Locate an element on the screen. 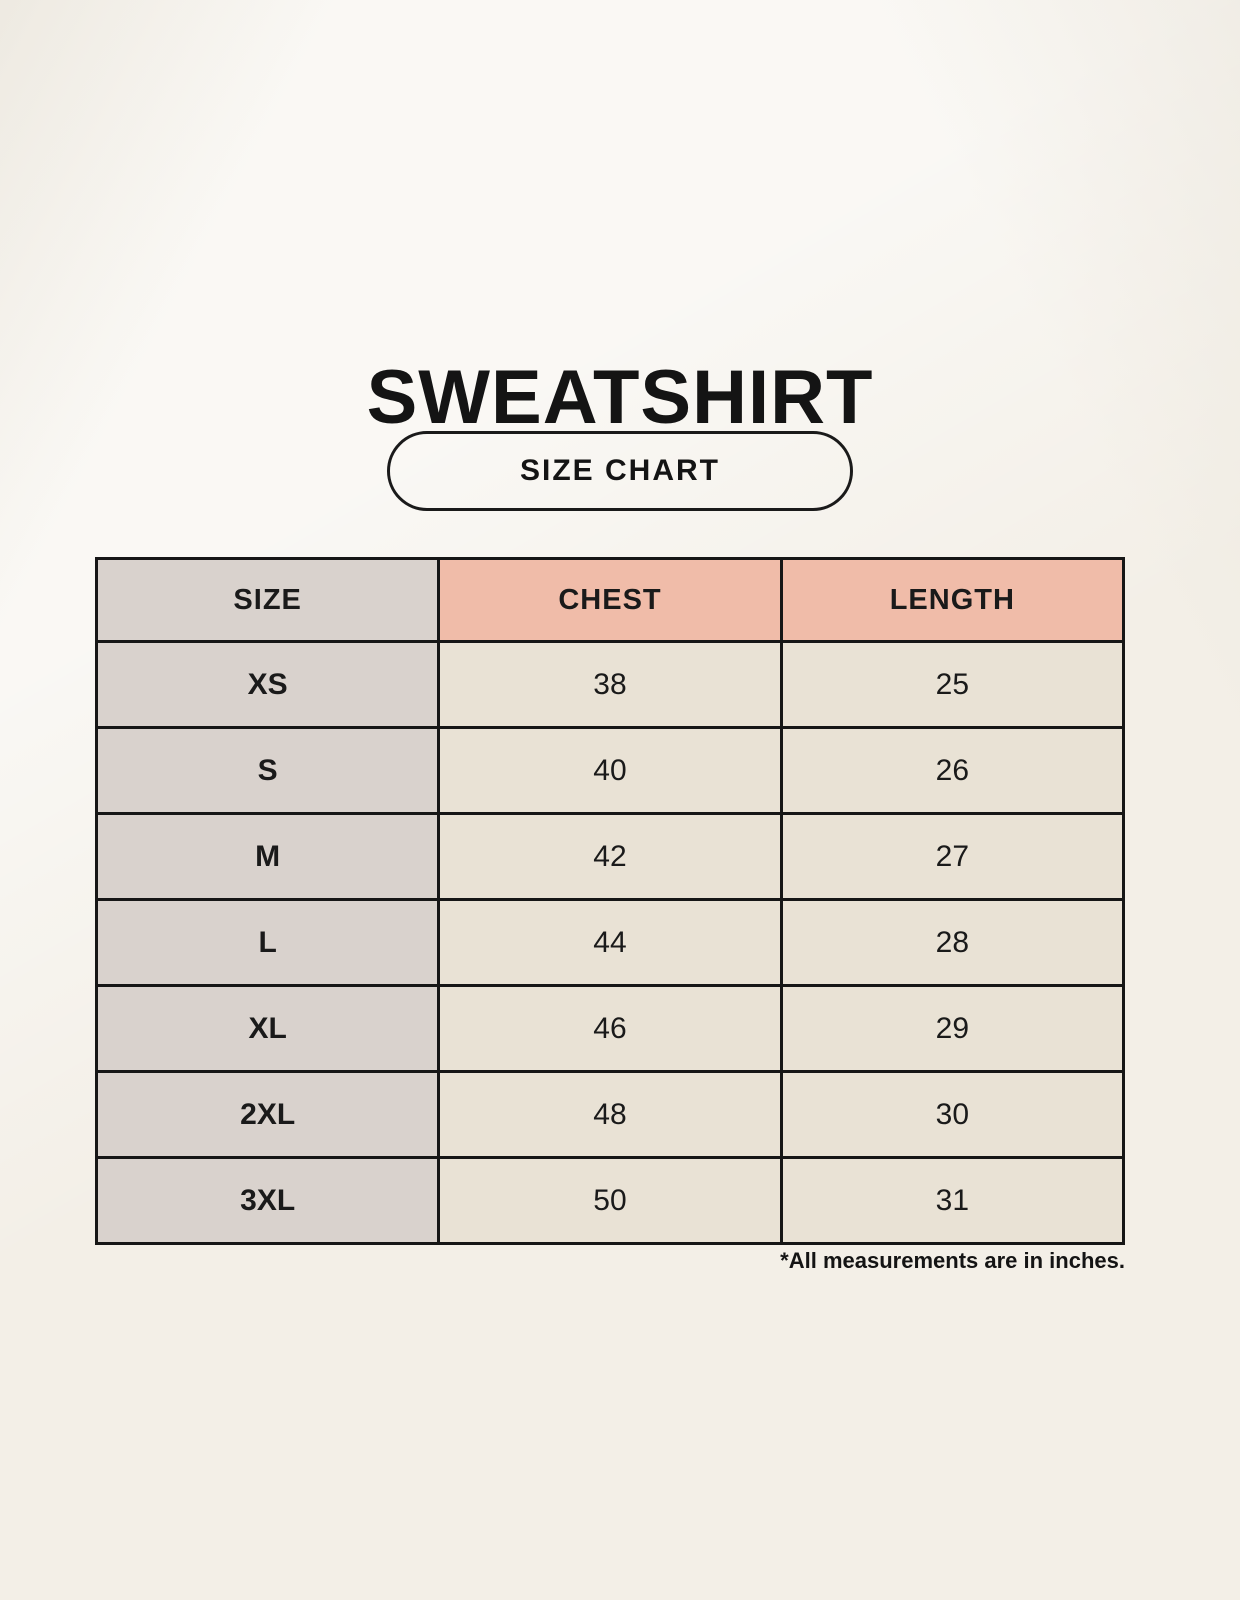  length-cell: 26 is located at coordinates (952, 770).